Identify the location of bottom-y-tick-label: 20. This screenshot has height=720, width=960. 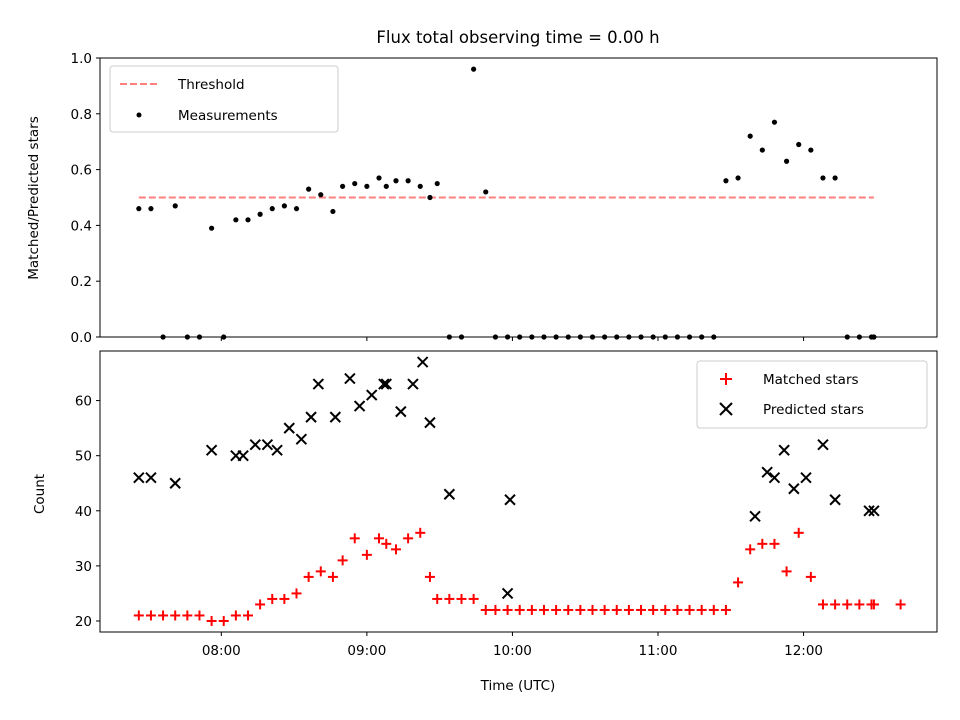
(83, 622).